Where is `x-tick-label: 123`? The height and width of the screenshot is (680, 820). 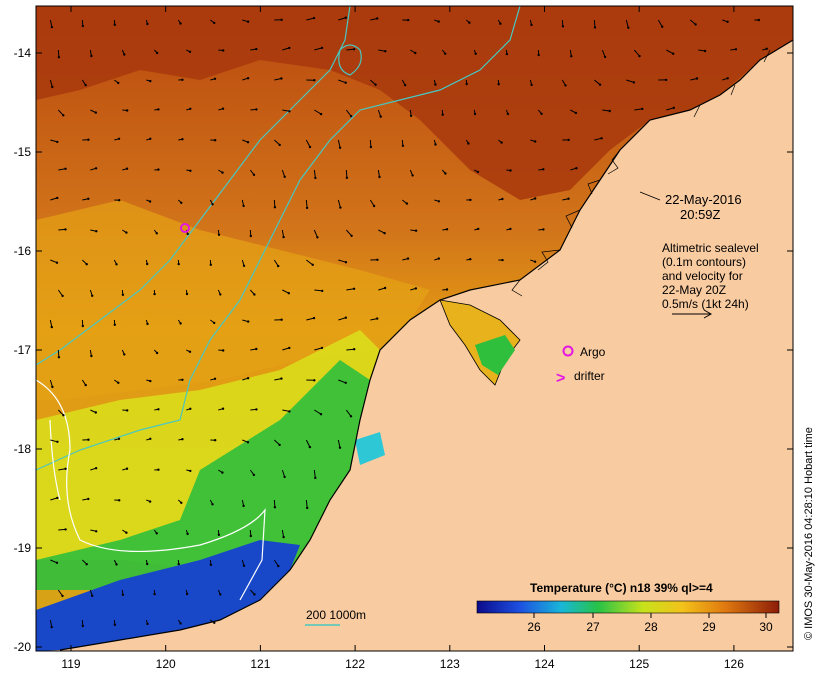 x-tick-label: 123 is located at coordinates (450, 664).